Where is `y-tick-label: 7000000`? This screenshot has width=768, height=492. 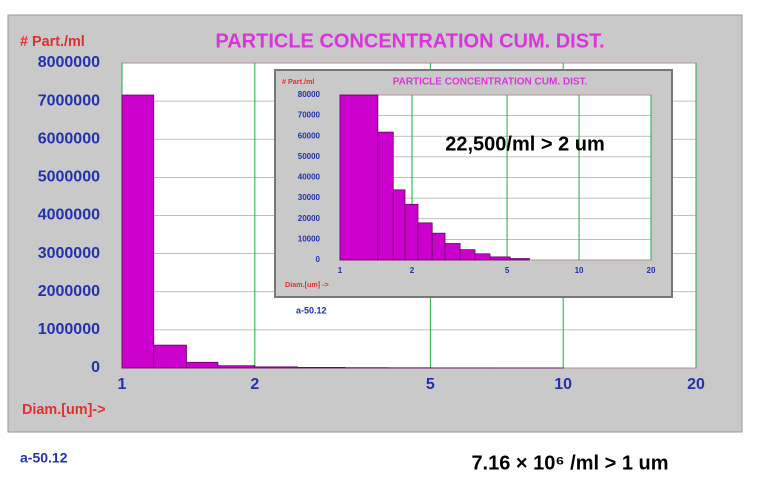
y-tick-label: 7000000 is located at coordinates (69, 100).